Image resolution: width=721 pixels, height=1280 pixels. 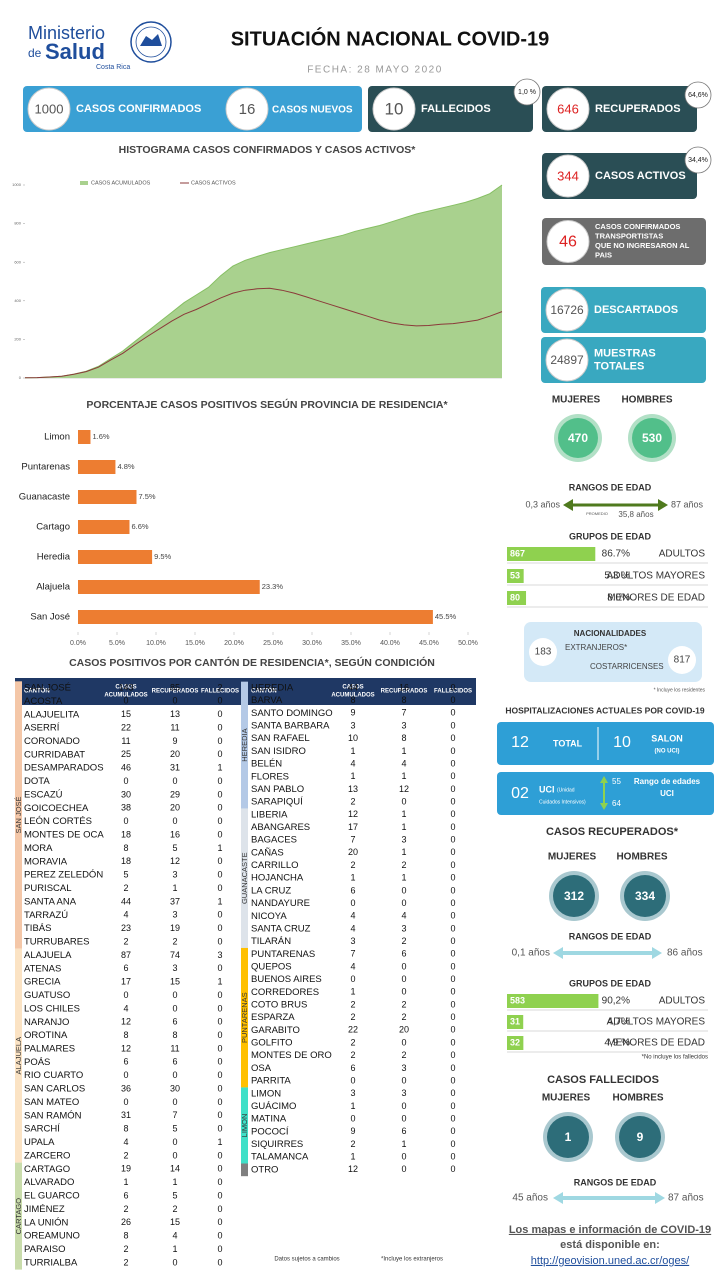 I want to click on column-header: ACUMULADOS, so click(x=125, y=696).